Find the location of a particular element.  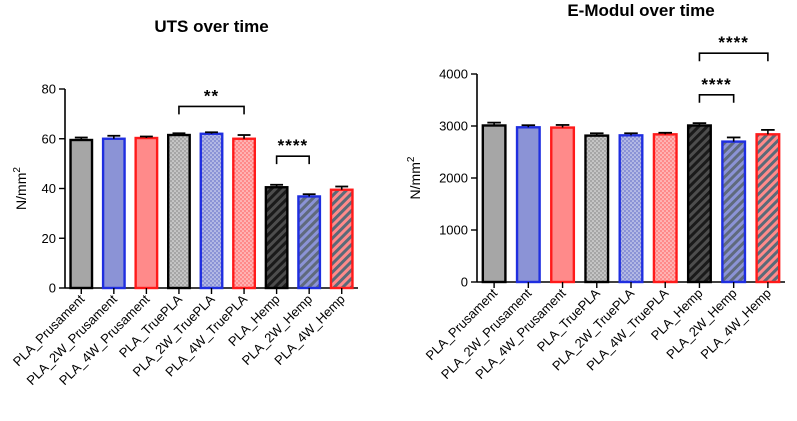

chart-title: E-Modul over time is located at coordinates (640, 10).